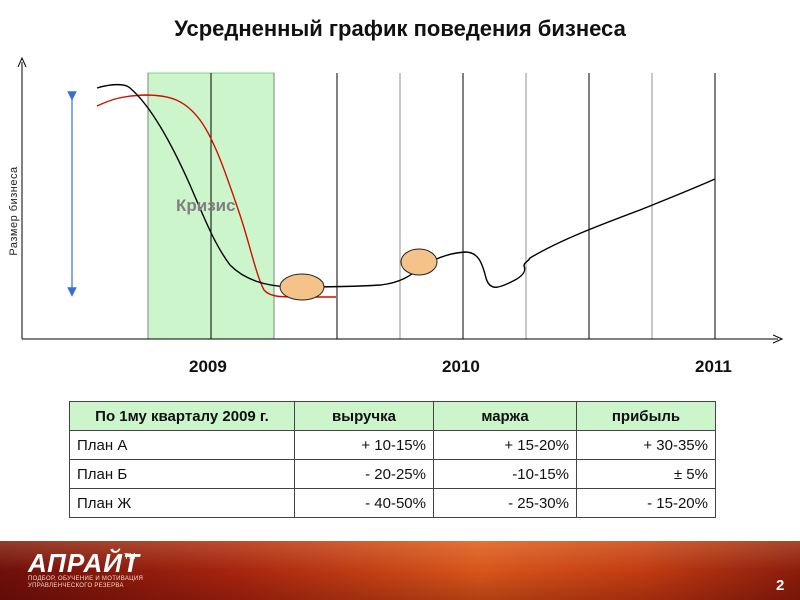  I want to click on plan-name: План А, so click(182, 445).